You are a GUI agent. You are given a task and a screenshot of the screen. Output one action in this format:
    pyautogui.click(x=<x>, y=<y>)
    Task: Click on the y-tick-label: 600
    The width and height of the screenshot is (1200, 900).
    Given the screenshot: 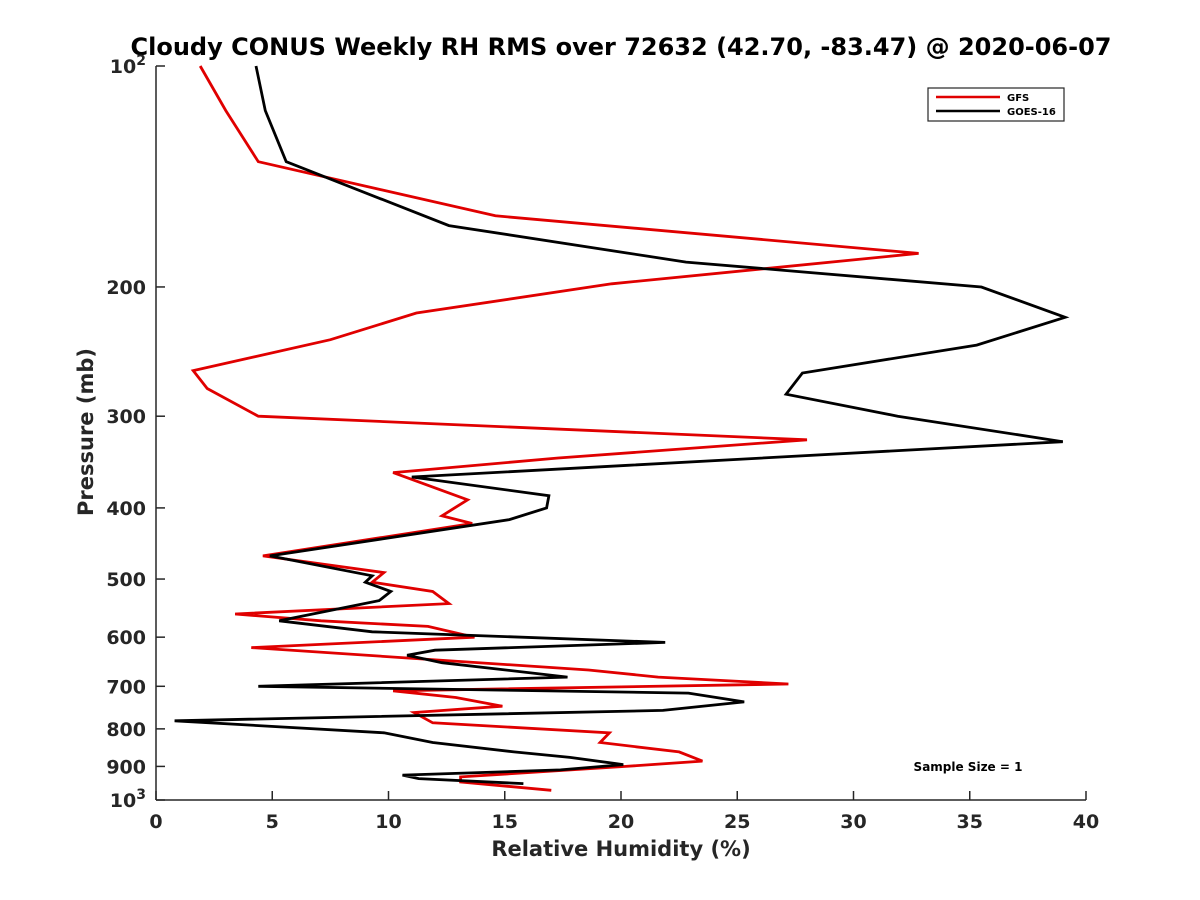 What is the action you would take?
    pyautogui.click(x=126, y=638)
    